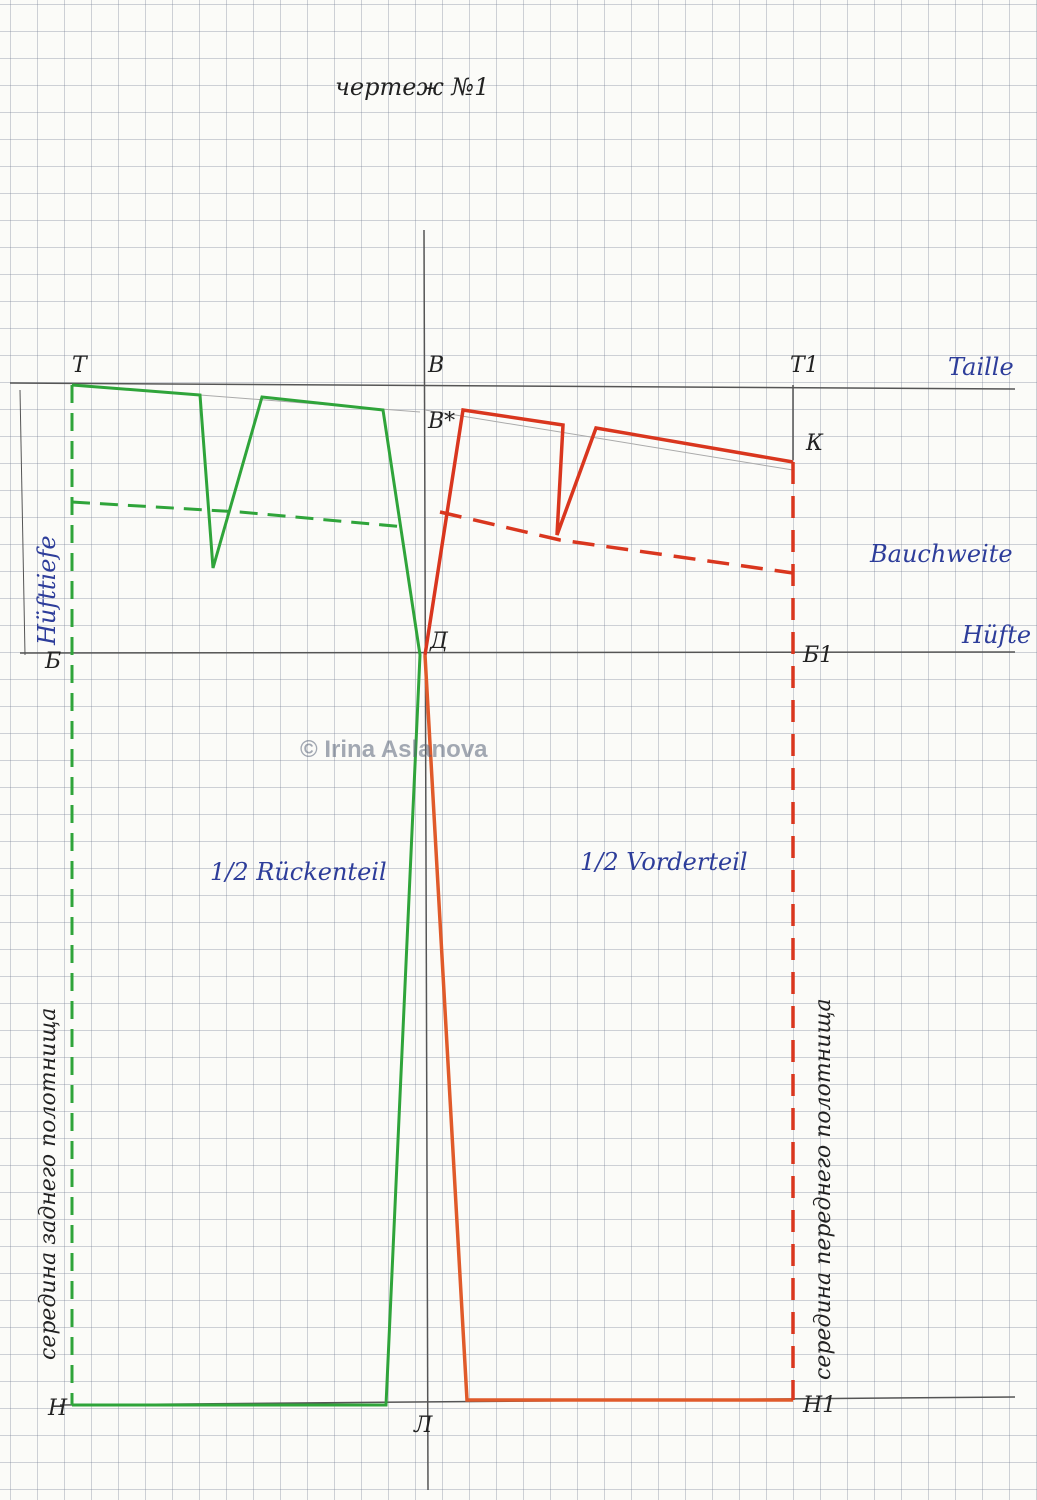 This screenshot has height=1500, width=1037. Describe the element at coordinates (435, 365) in the screenshot. I see `point-label: В` at that location.